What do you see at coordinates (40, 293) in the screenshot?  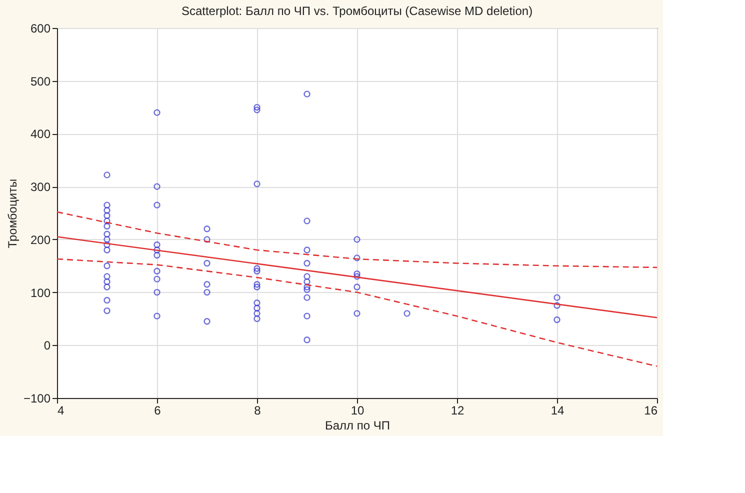 I see `y-tick-label: 100` at bounding box center [40, 293].